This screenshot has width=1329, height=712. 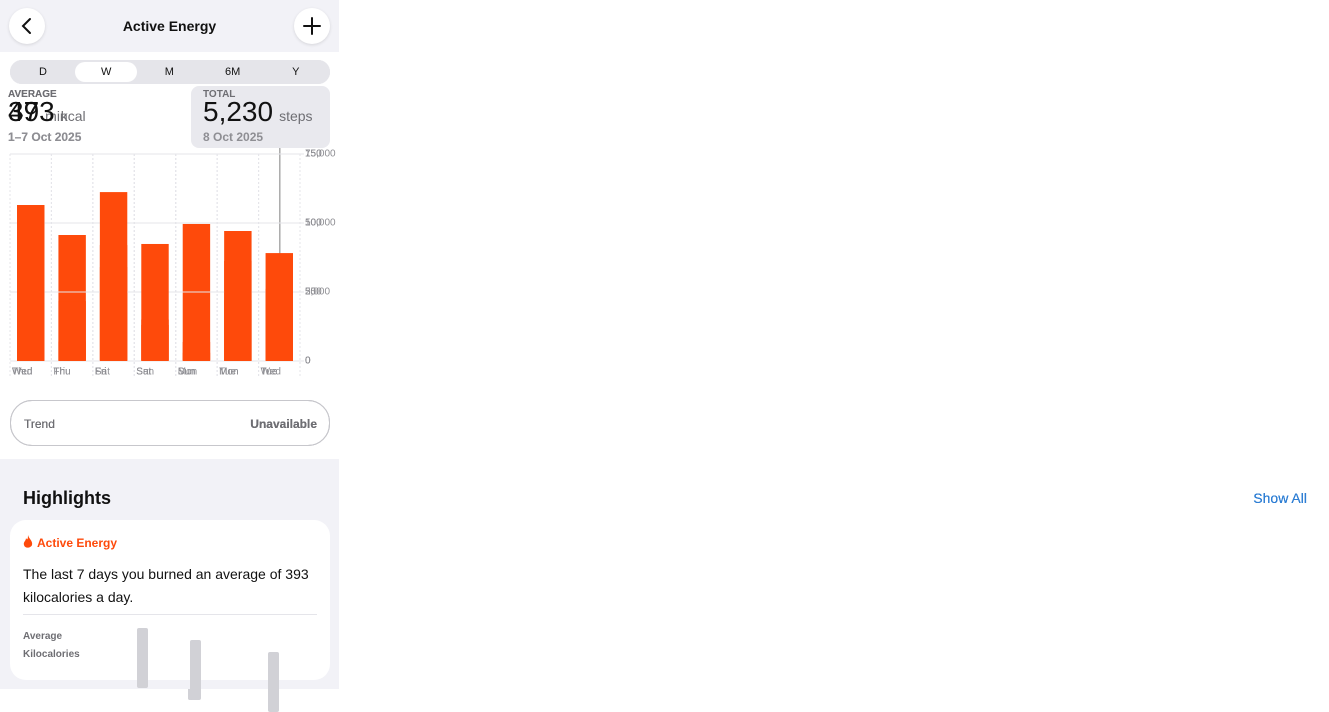 I want to click on title: Active Energy, so click(x=169, y=26).